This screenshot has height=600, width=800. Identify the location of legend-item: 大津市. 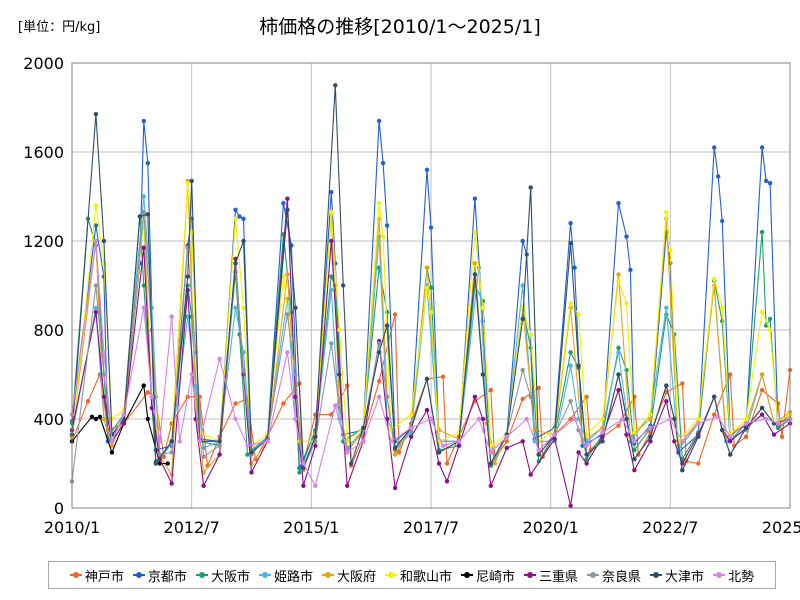
(677, 575).